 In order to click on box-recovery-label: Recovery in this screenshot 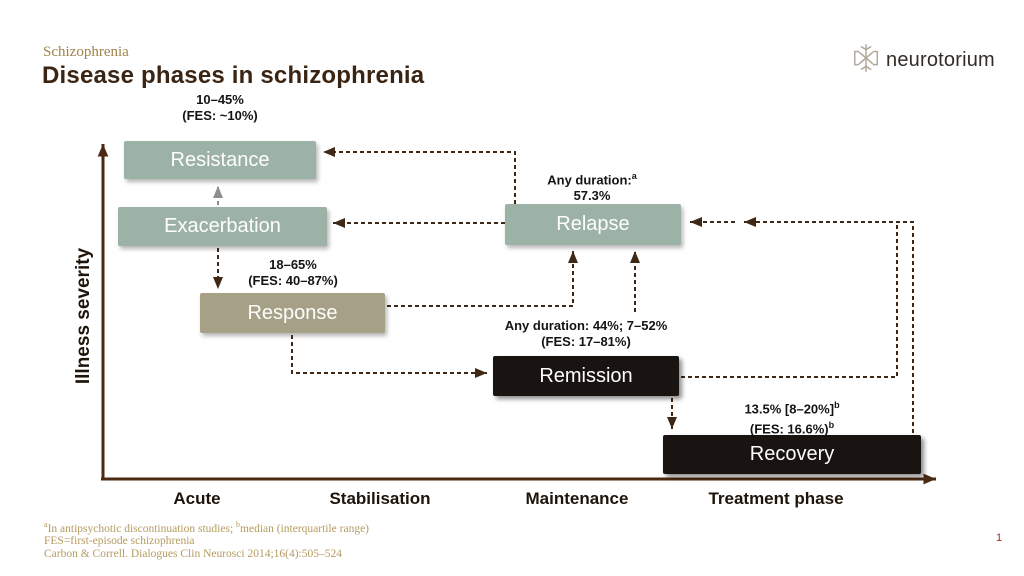, I will do `click(792, 454)`.